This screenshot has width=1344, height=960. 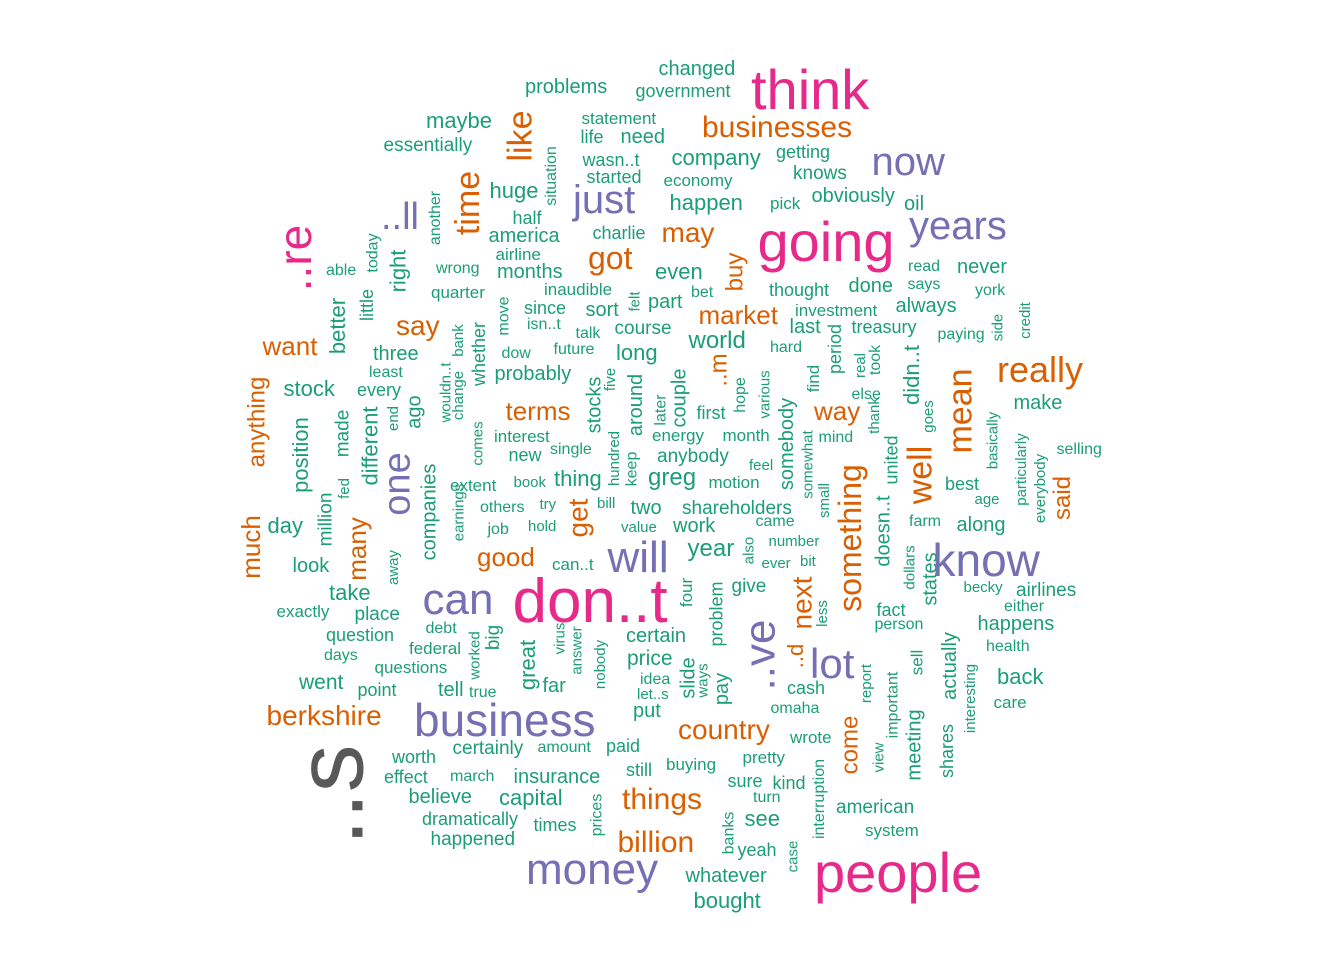 What do you see at coordinates (554, 686) in the screenshot?
I see `word-far: far` at bounding box center [554, 686].